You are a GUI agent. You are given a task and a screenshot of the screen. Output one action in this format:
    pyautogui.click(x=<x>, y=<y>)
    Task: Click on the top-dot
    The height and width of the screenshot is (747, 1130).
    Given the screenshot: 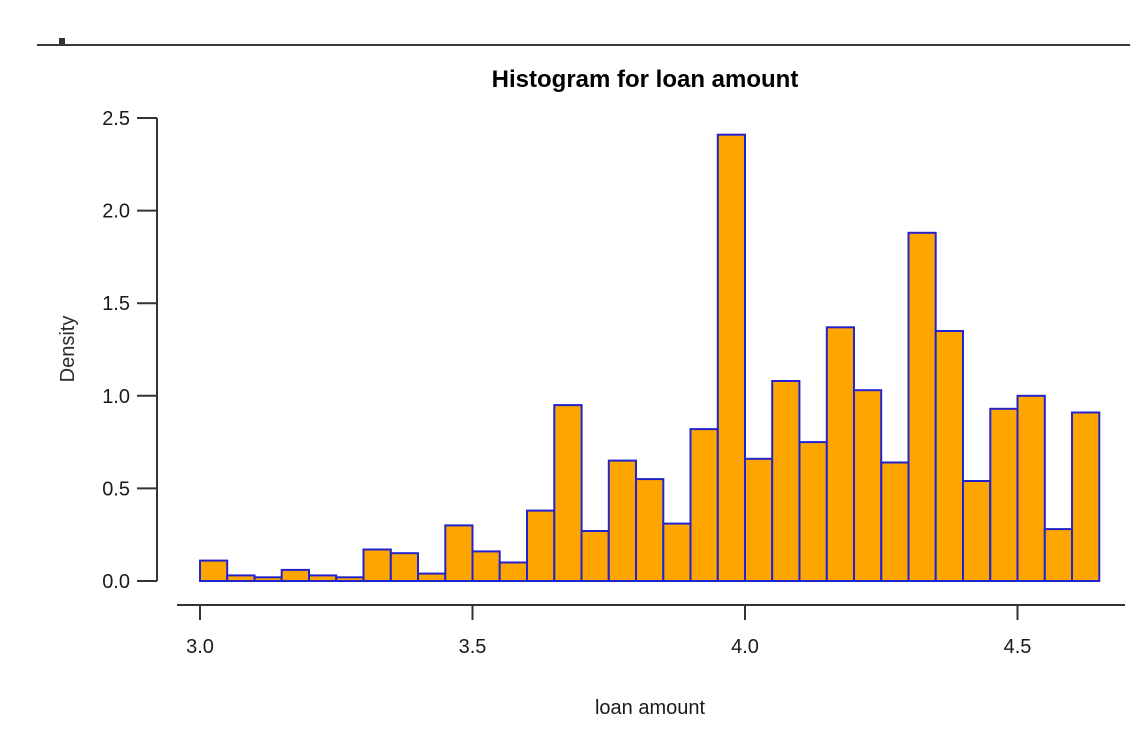 What is the action you would take?
    pyautogui.click(x=62, y=41)
    